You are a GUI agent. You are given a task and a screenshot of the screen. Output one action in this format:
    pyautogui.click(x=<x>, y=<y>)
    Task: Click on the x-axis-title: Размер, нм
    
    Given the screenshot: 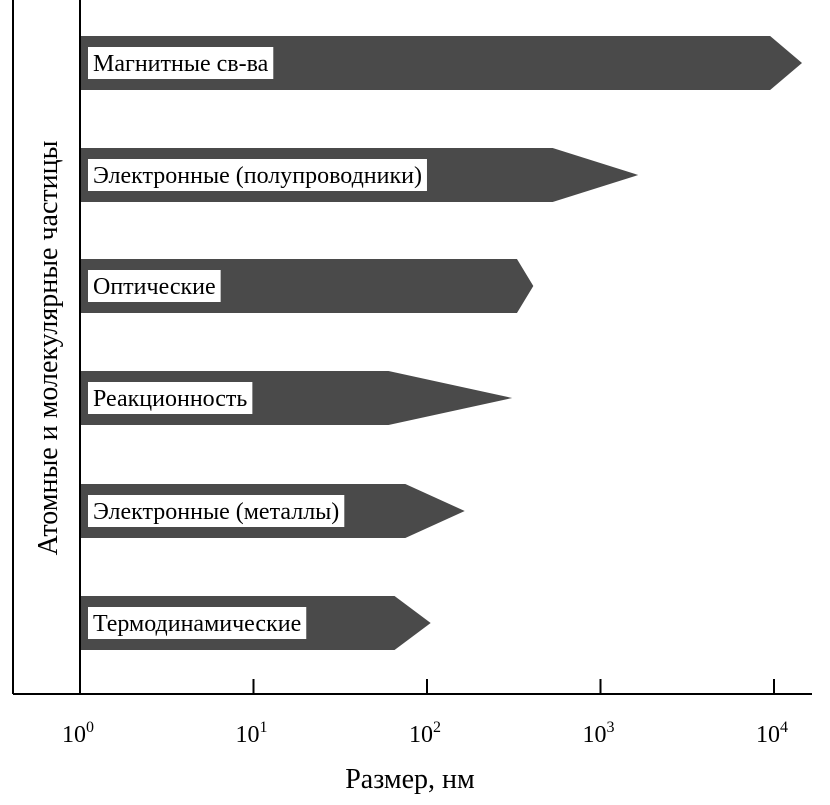 What is the action you would take?
    pyautogui.click(x=410, y=779)
    